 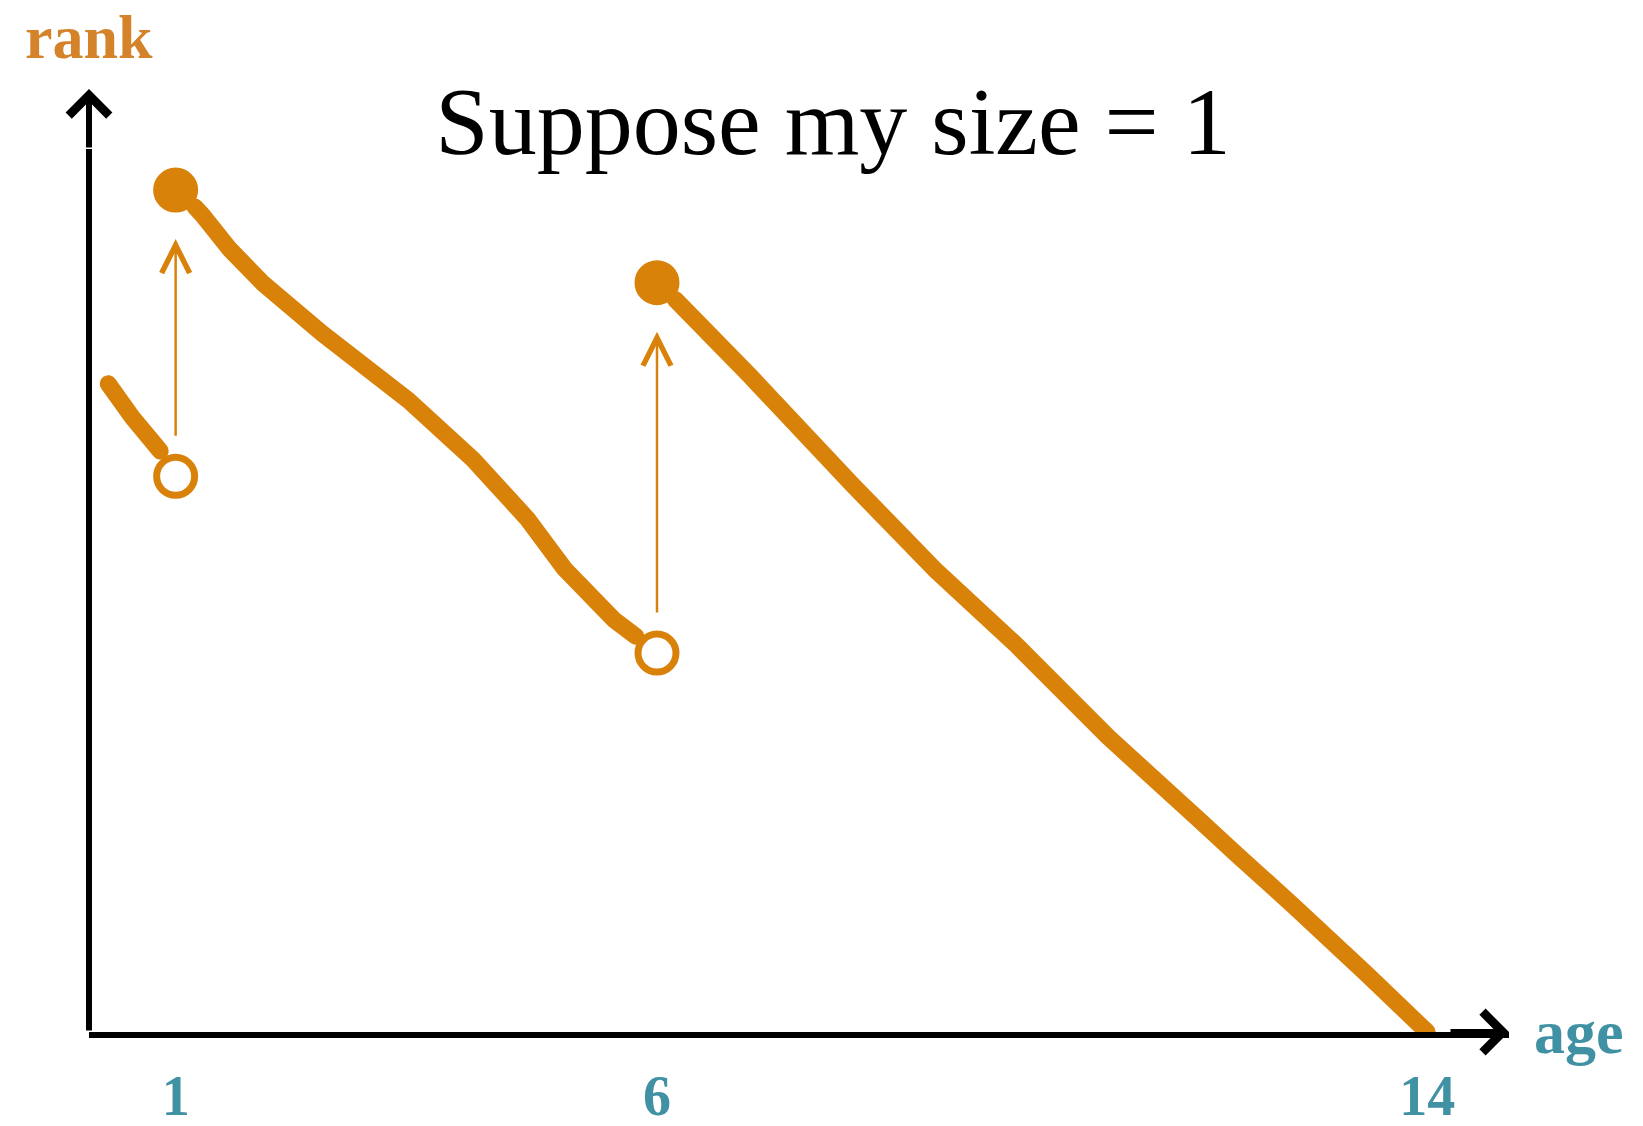 I want to click on x-axis-title: age, so click(x=1579, y=1032).